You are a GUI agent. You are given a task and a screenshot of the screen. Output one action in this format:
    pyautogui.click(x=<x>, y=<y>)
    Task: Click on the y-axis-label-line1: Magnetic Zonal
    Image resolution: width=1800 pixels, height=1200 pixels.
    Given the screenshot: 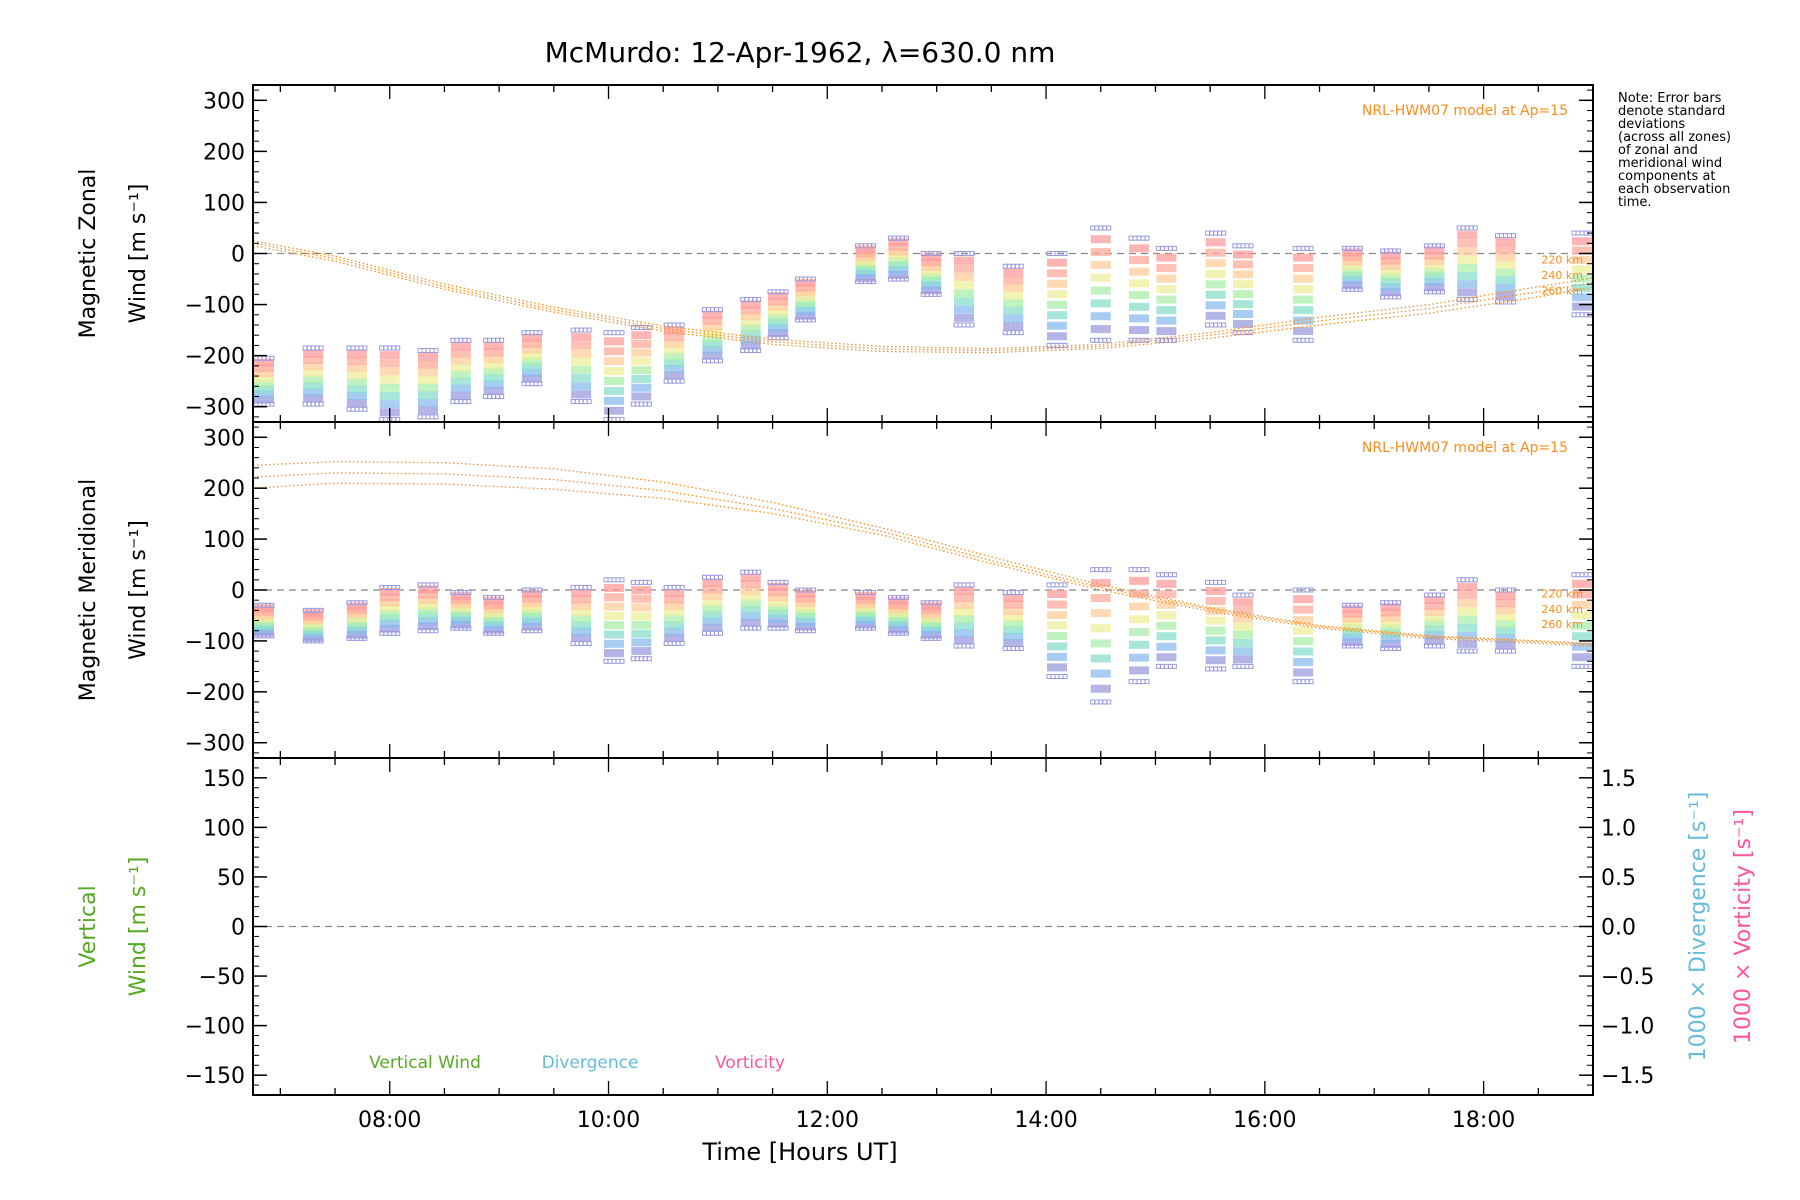 What is the action you would take?
    pyautogui.click(x=88, y=254)
    